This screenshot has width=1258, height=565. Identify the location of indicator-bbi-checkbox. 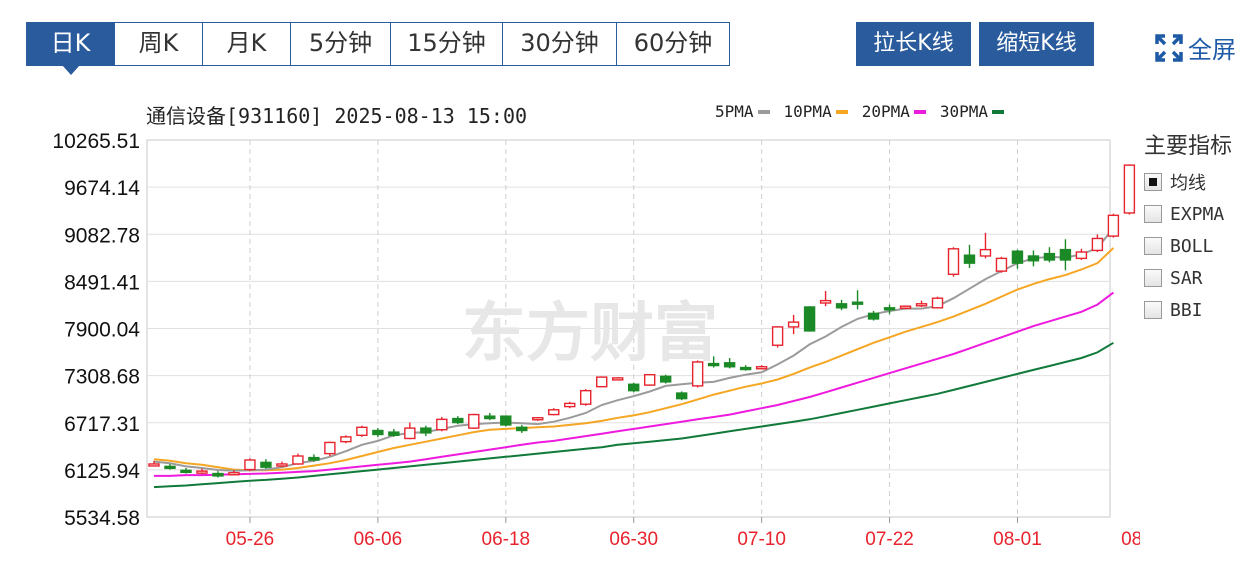
(1153, 310).